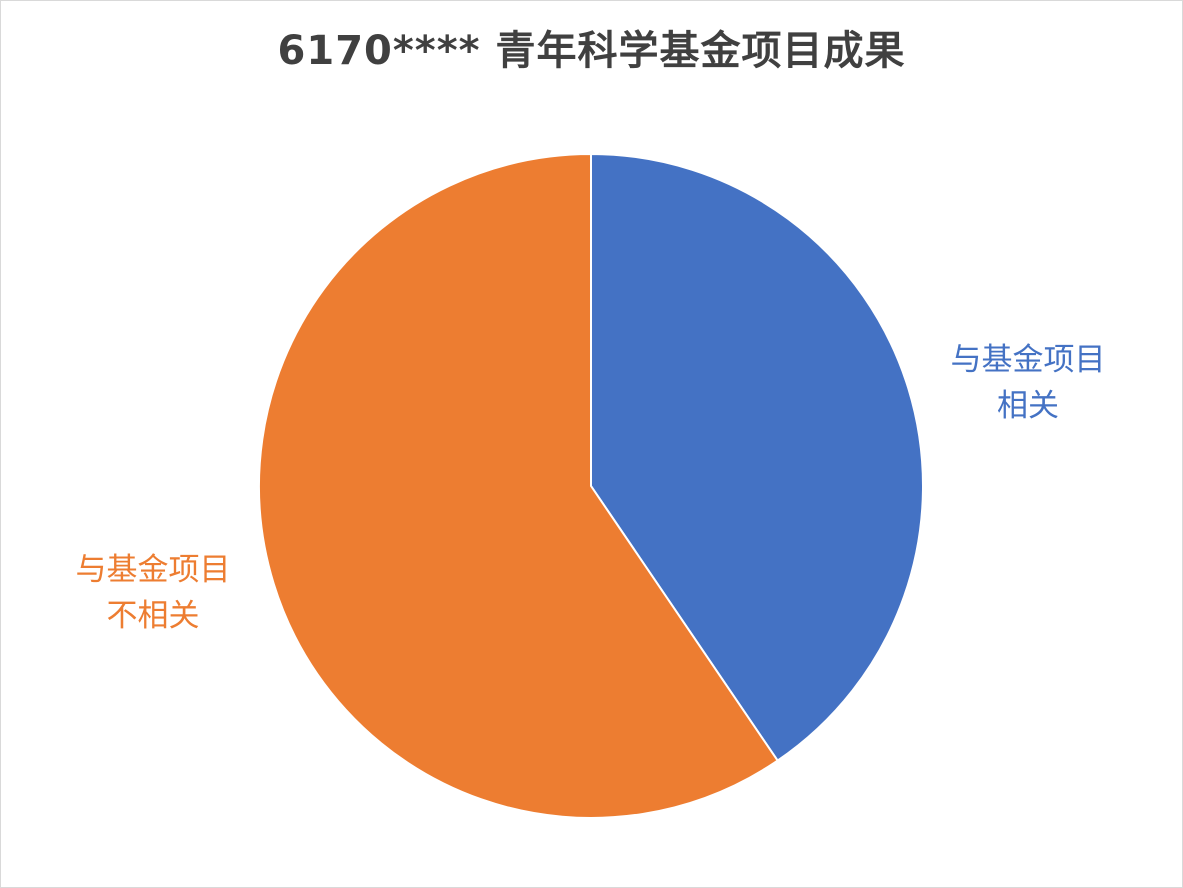  Describe the element at coordinates (153, 616) in the screenshot. I see `slice-label-line: 不相关` at that location.